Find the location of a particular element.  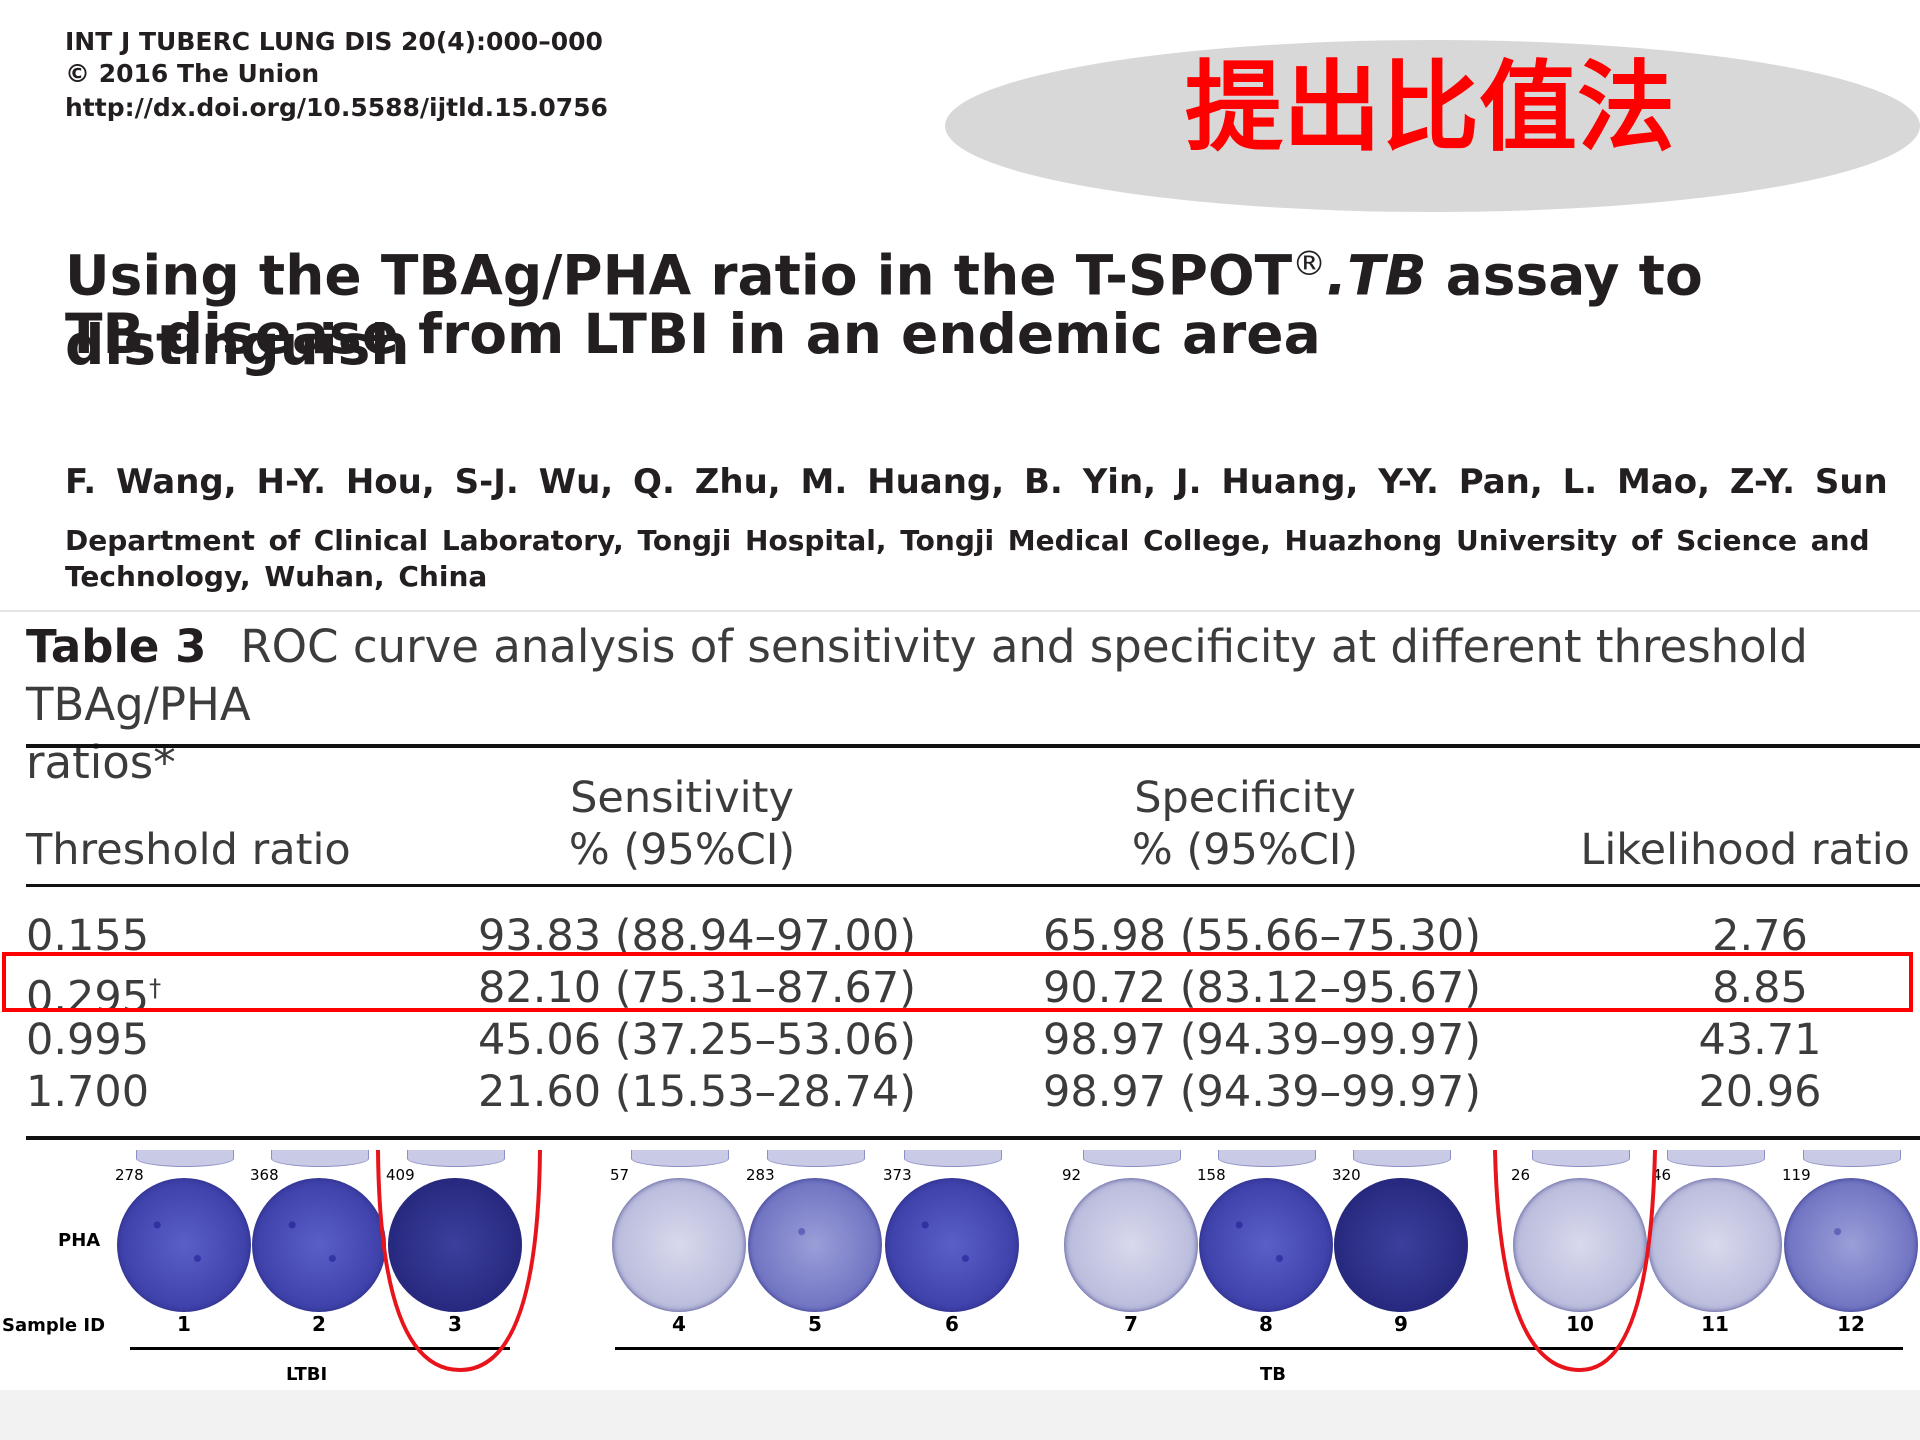

spot-count: 278 is located at coordinates (129, 1175).